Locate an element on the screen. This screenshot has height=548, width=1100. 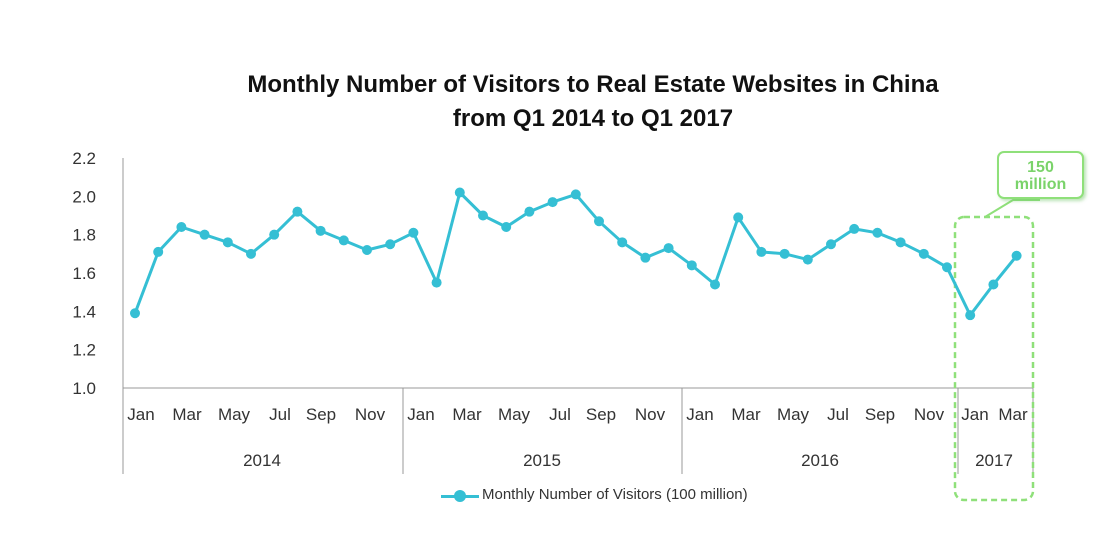
highlight-dashed-box is located at coordinates (994, 358).